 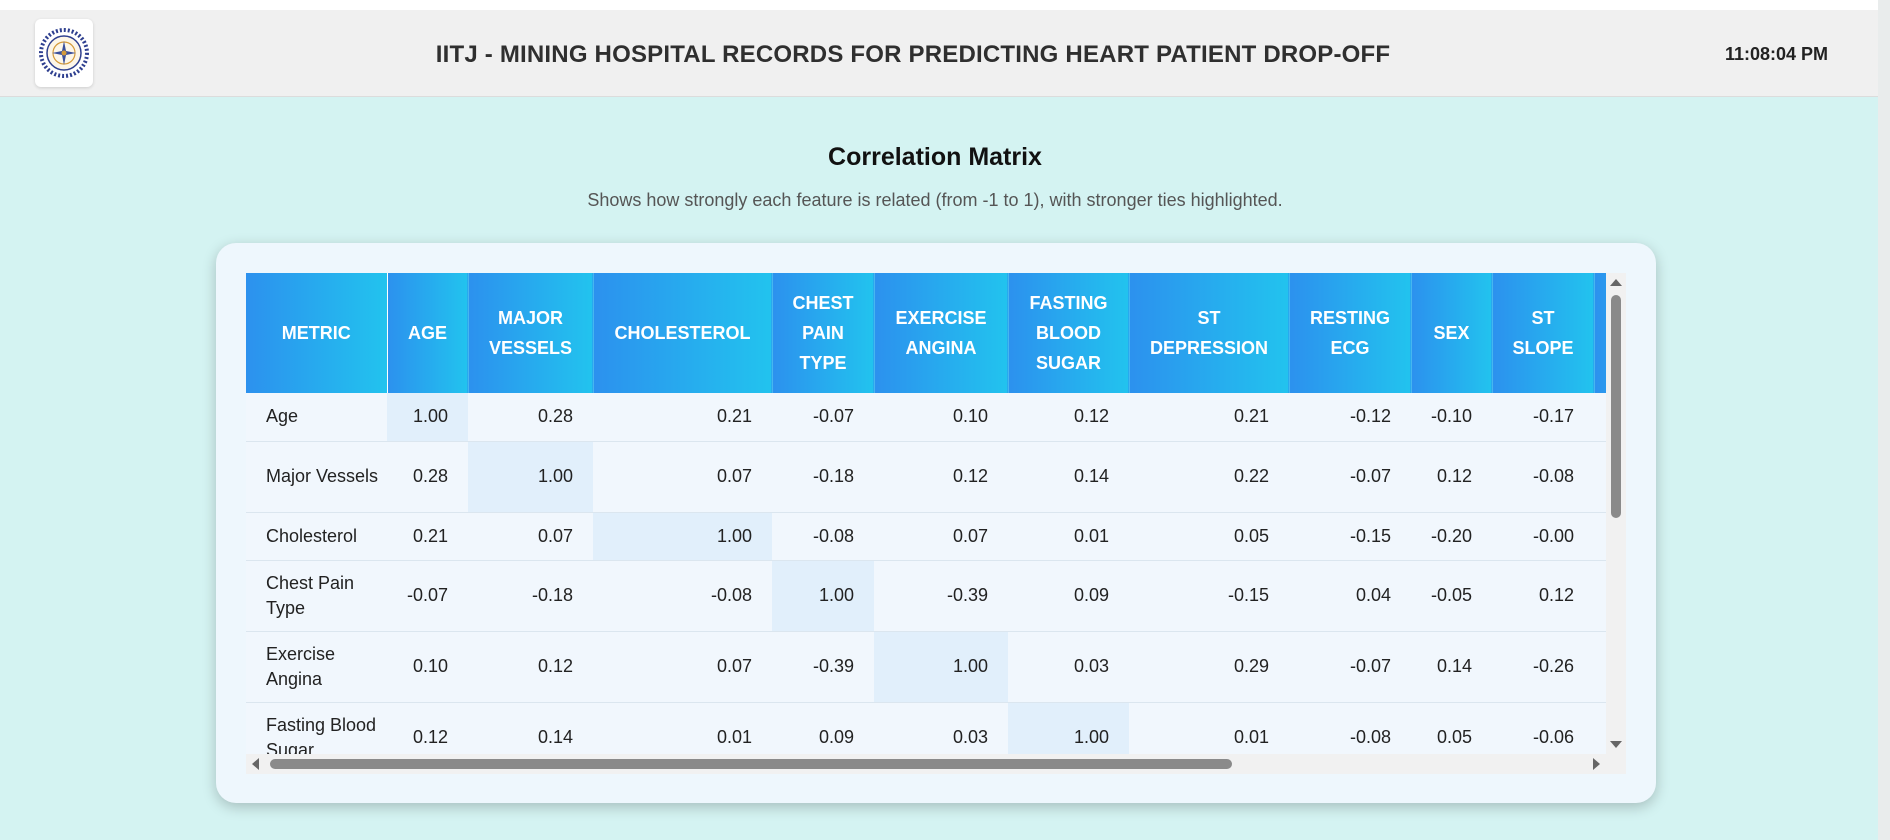 What do you see at coordinates (682, 333) in the screenshot?
I see `column-header: Cholesterol` at bounding box center [682, 333].